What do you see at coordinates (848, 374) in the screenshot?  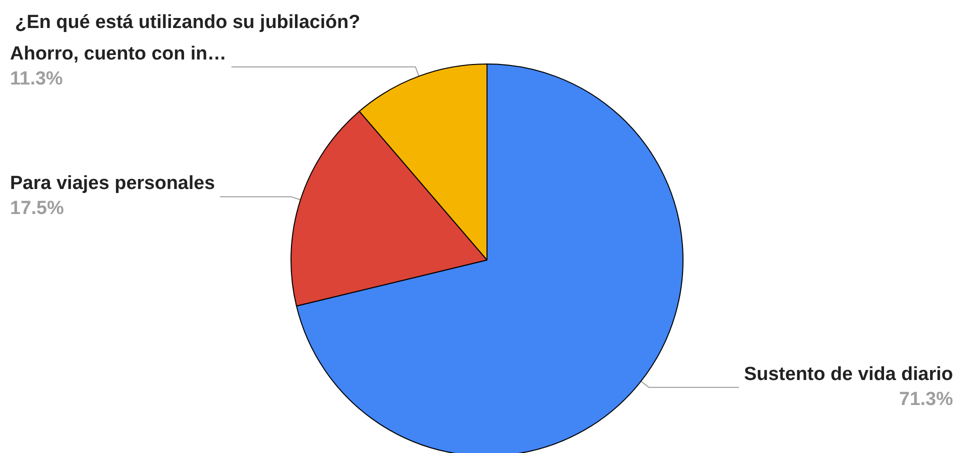 I see `slice-label: Sustento de vida diario` at bounding box center [848, 374].